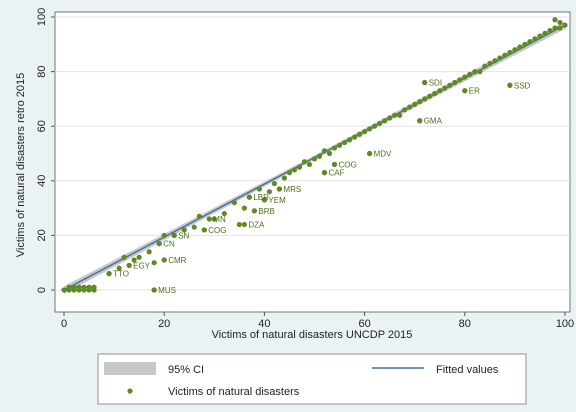 This screenshot has height=412, width=576. Describe the element at coordinates (433, 121) in the screenshot. I see `point-label: GMA` at that location.